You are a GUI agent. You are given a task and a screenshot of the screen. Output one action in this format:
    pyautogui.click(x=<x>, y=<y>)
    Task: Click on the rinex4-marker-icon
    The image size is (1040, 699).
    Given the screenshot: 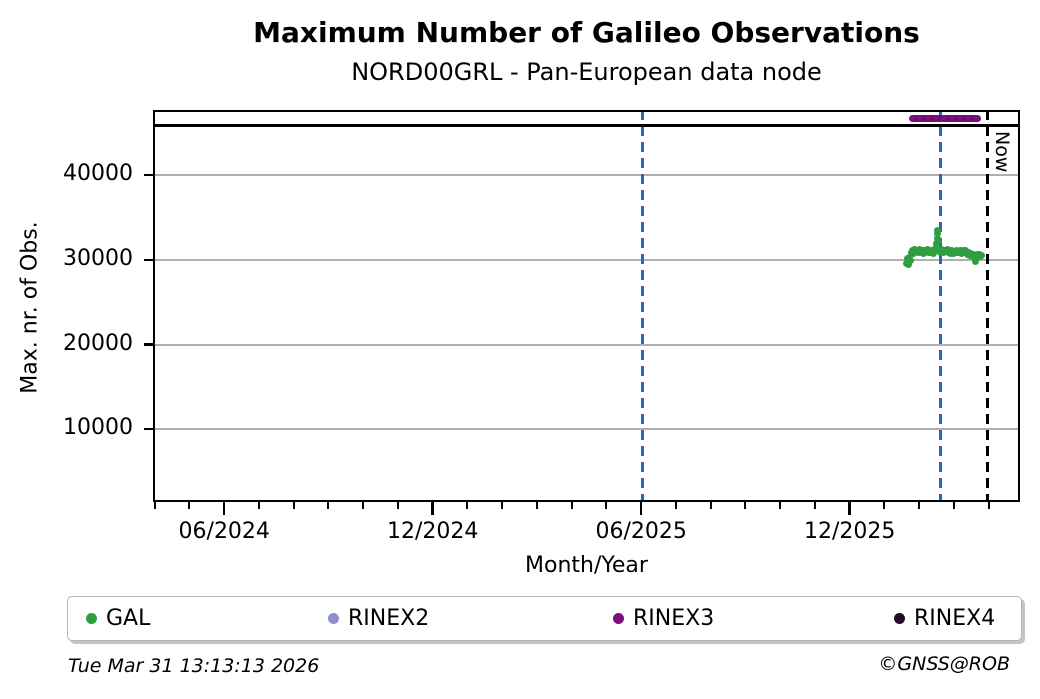 What is the action you would take?
    pyautogui.click(x=899, y=618)
    